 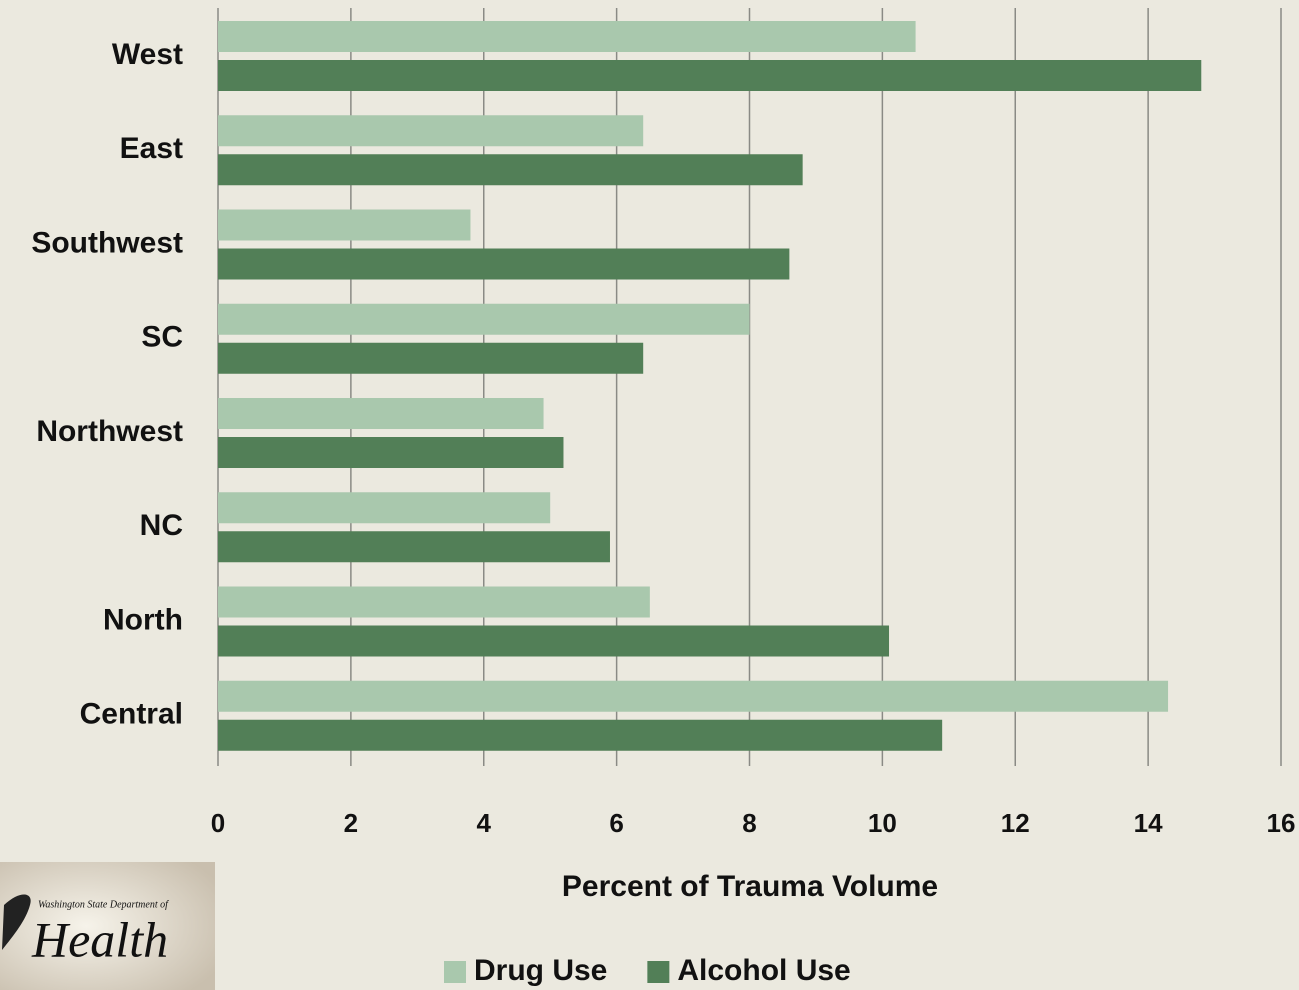 What do you see at coordinates (16, 922) in the screenshot?
I see `logo-leaf` at bounding box center [16, 922].